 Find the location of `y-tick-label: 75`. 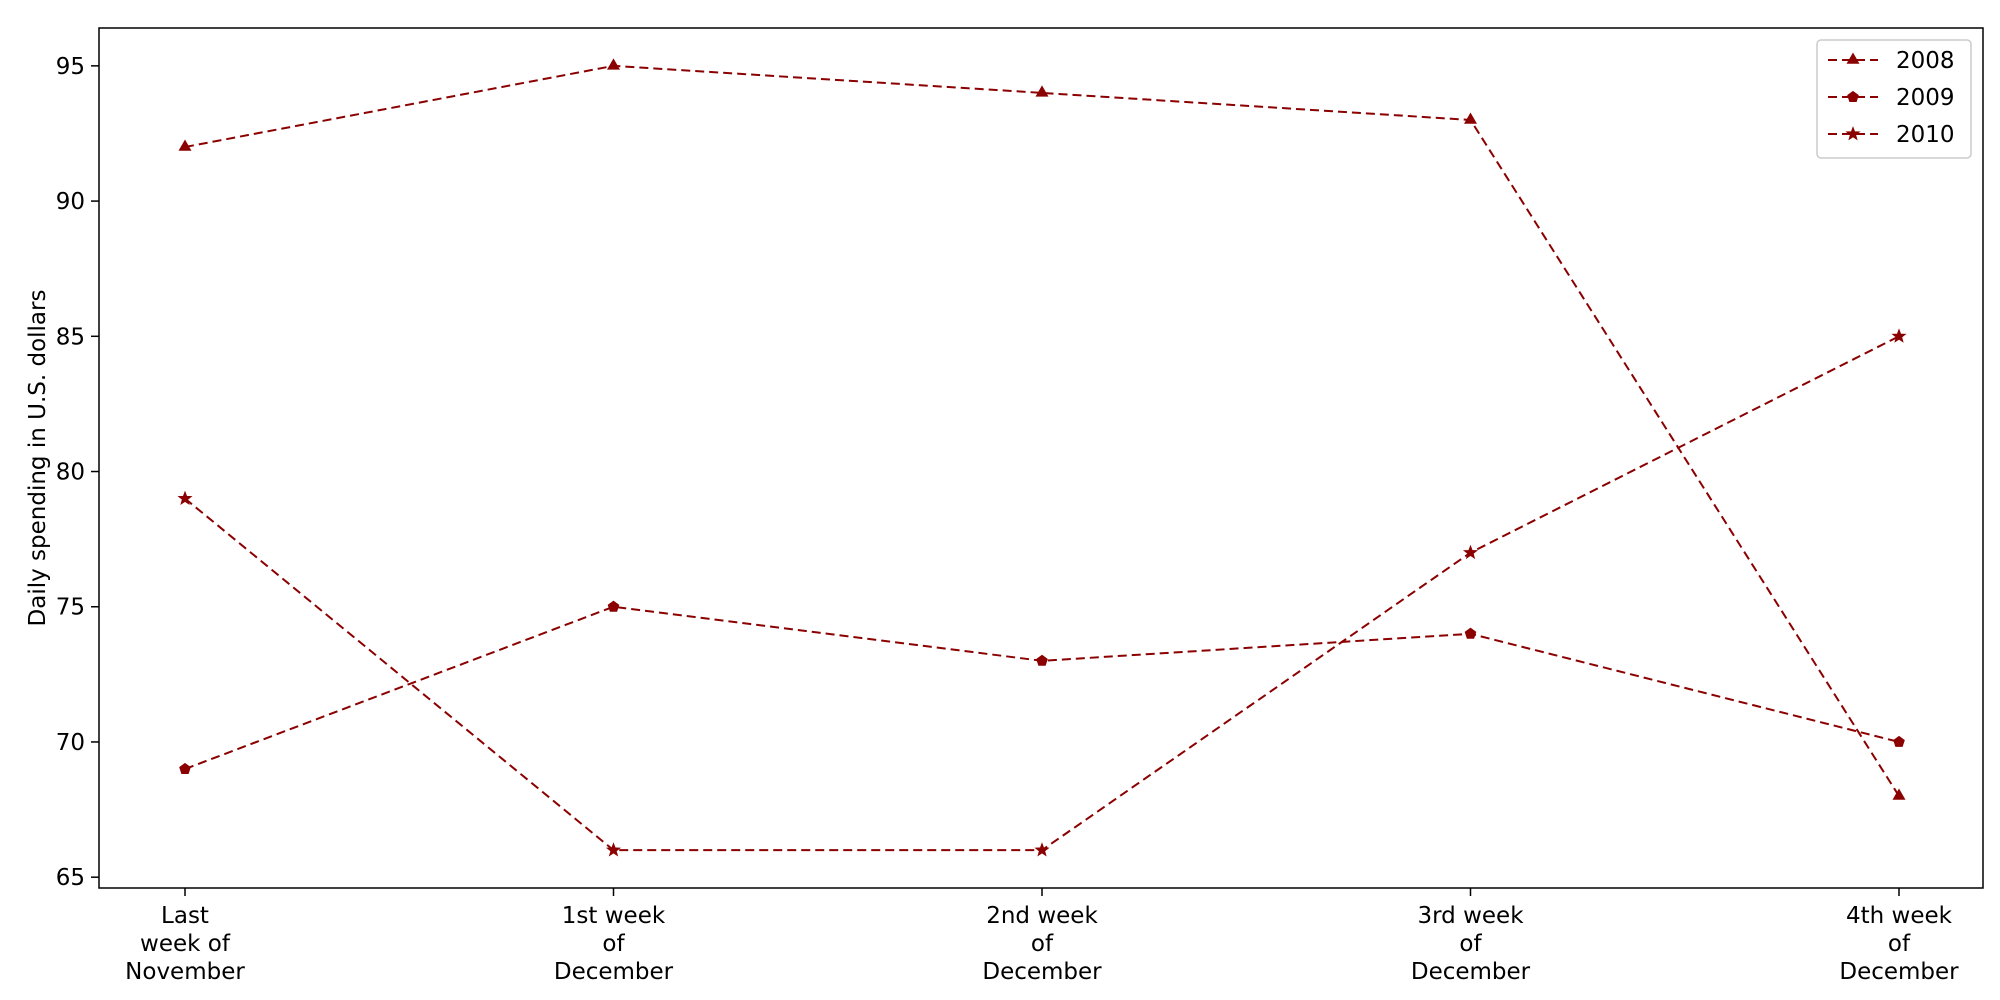

y-tick-label: 75 is located at coordinates (70, 608).